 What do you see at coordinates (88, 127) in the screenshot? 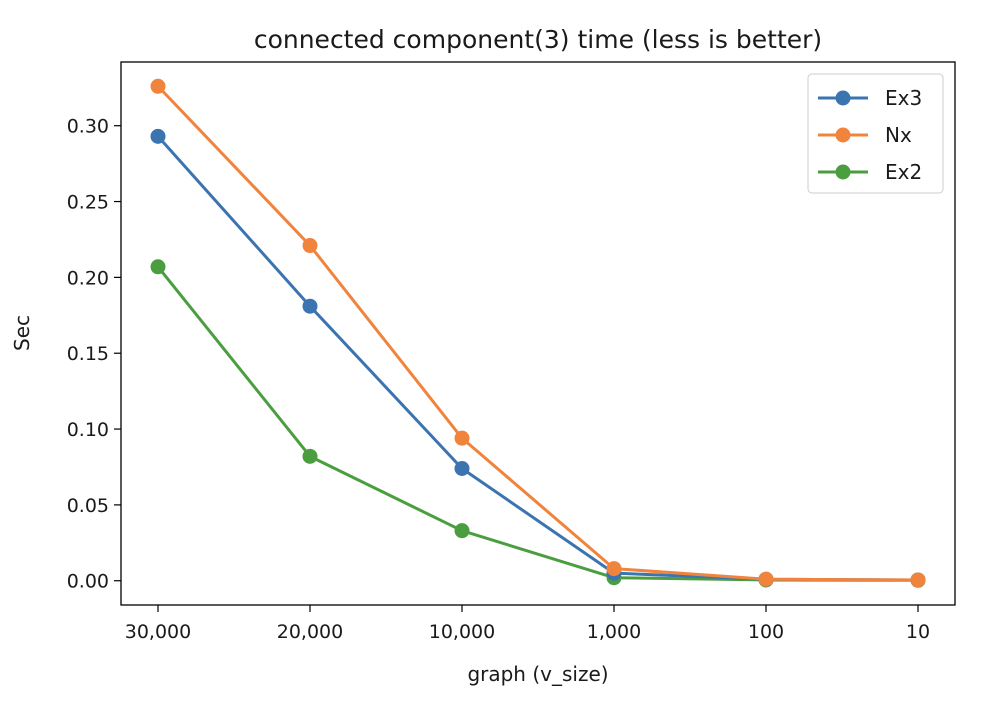
I see `y-tick-label: 0.30` at bounding box center [88, 127].